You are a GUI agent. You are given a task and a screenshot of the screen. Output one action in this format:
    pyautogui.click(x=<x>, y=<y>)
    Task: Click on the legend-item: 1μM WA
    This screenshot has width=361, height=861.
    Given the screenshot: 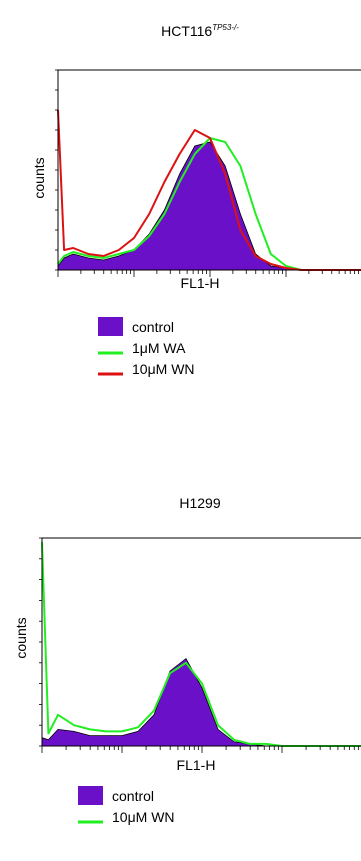 What is the action you would take?
    pyautogui.click(x=142, y=348)
    